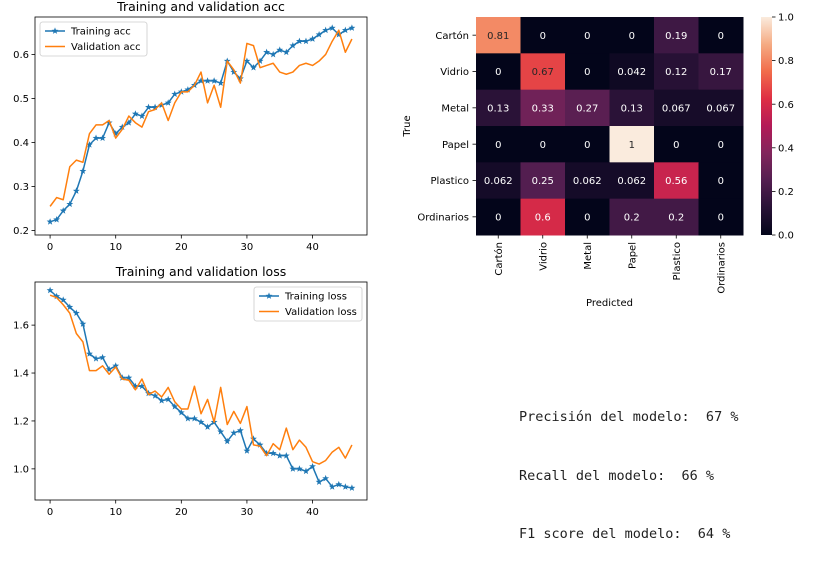 This screenshot has height=564, width=823. Describe the element at coordinates (629, 417) in the screenshot. I see `precision-text: Precisión del modelo: 67 %` at that location.